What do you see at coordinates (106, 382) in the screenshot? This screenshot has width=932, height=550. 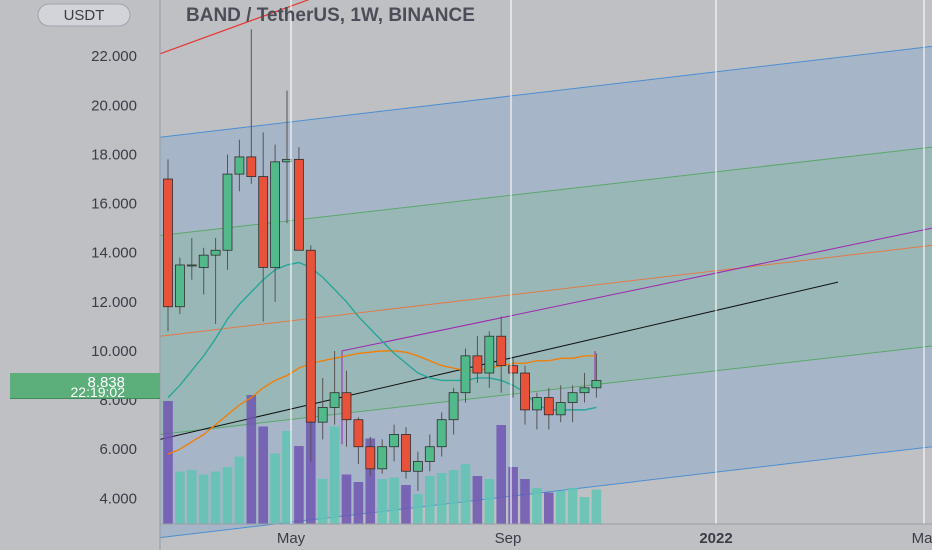 I see `last-price-value: 8.838` at bounding box center [106, 382].